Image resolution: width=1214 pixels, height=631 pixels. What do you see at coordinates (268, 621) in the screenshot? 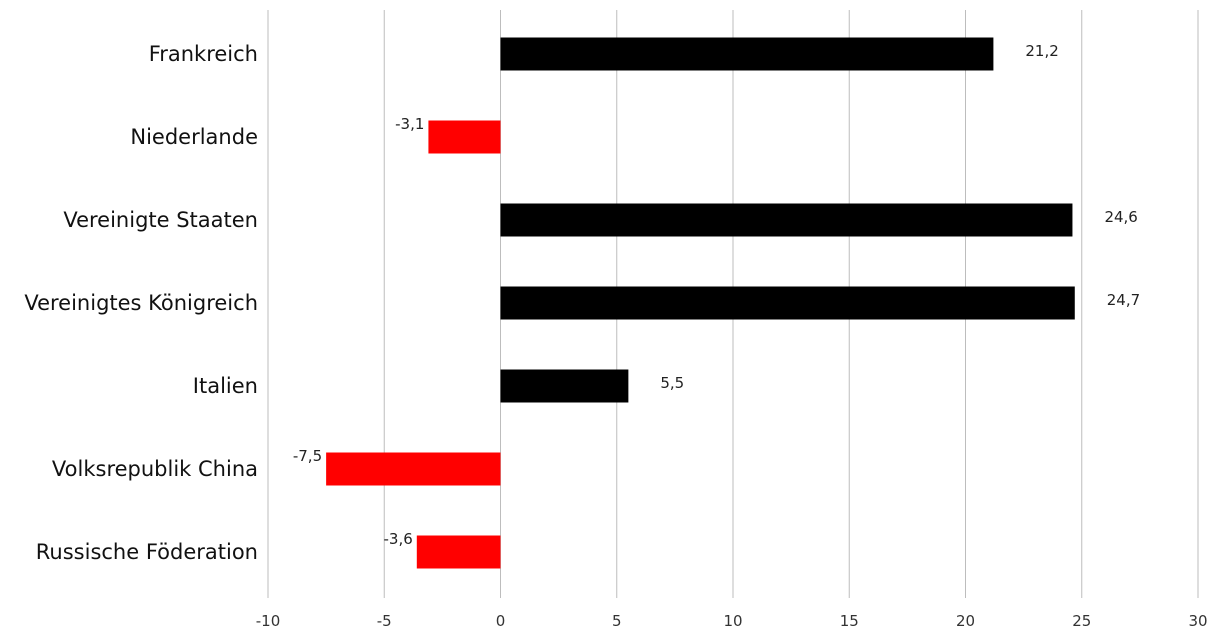
I see `x-tick-label: -10` at bounding box center [268, 621].